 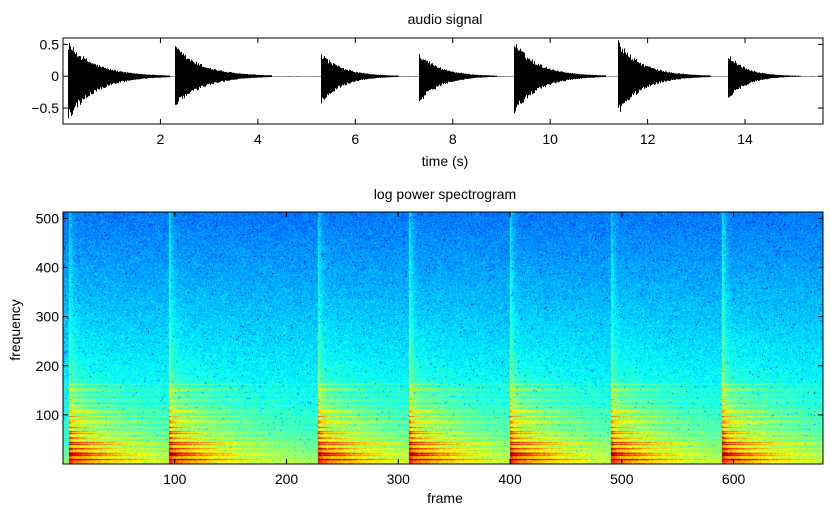 What do you see at coordinates (648, 139) in the screenshot?
I see `audio-x-tick-label: 12` at bounding box center [648, 139].